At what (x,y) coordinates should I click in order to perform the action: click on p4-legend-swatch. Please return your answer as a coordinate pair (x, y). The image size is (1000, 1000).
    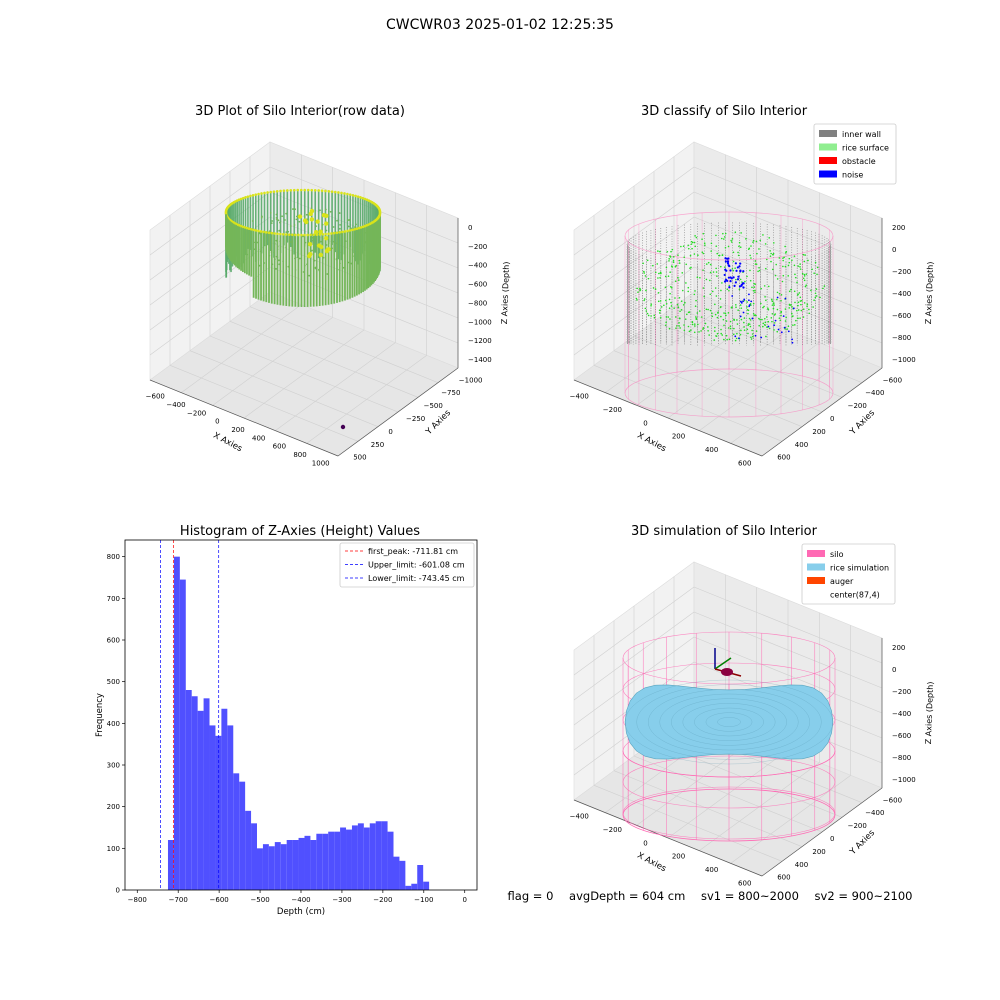
    Looking at the image, I should click on (816, 553).